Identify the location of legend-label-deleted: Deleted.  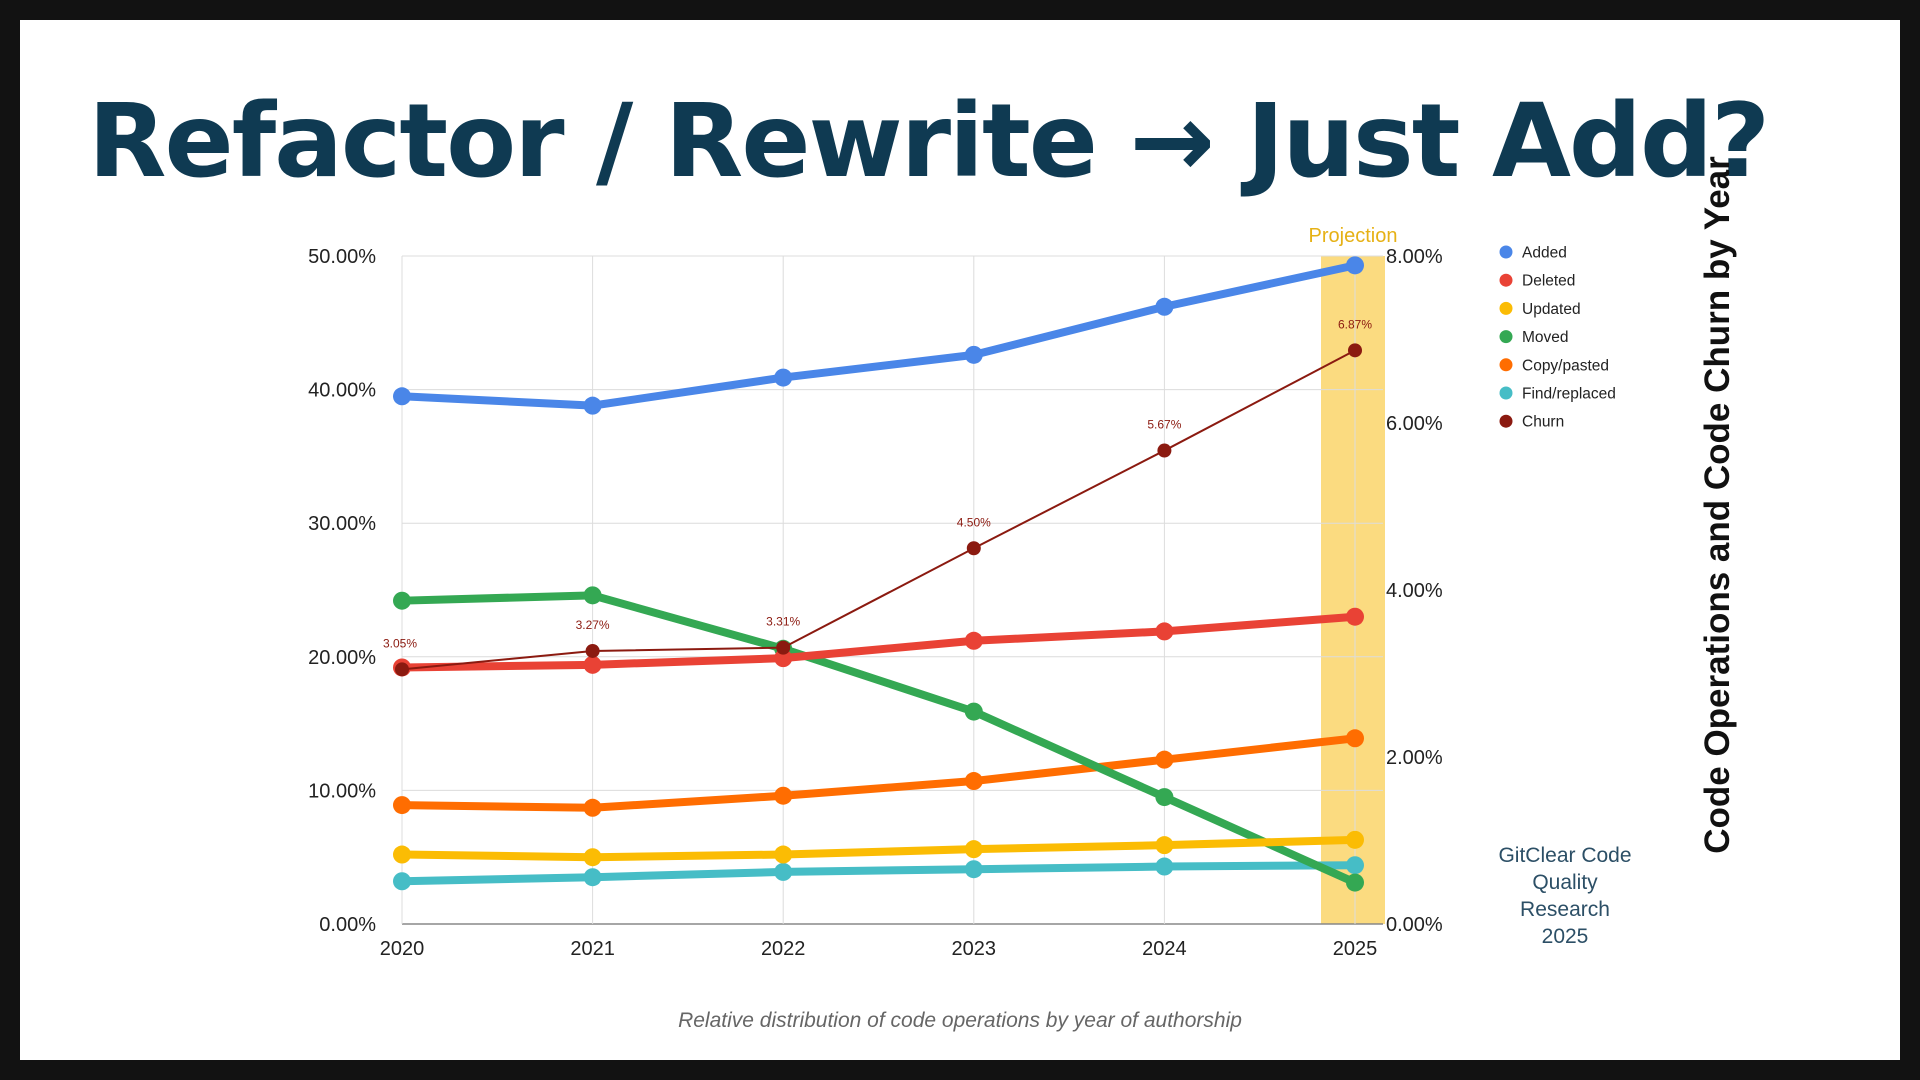
(1548, 281).